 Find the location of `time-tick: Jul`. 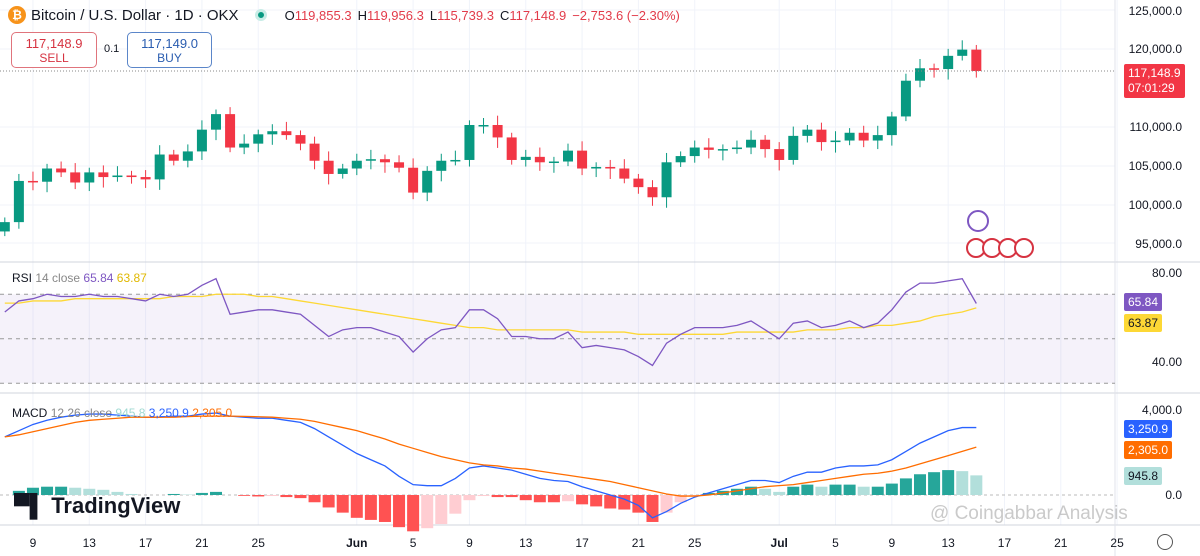

time-tick: Jul is located at coordinates (779, 543).